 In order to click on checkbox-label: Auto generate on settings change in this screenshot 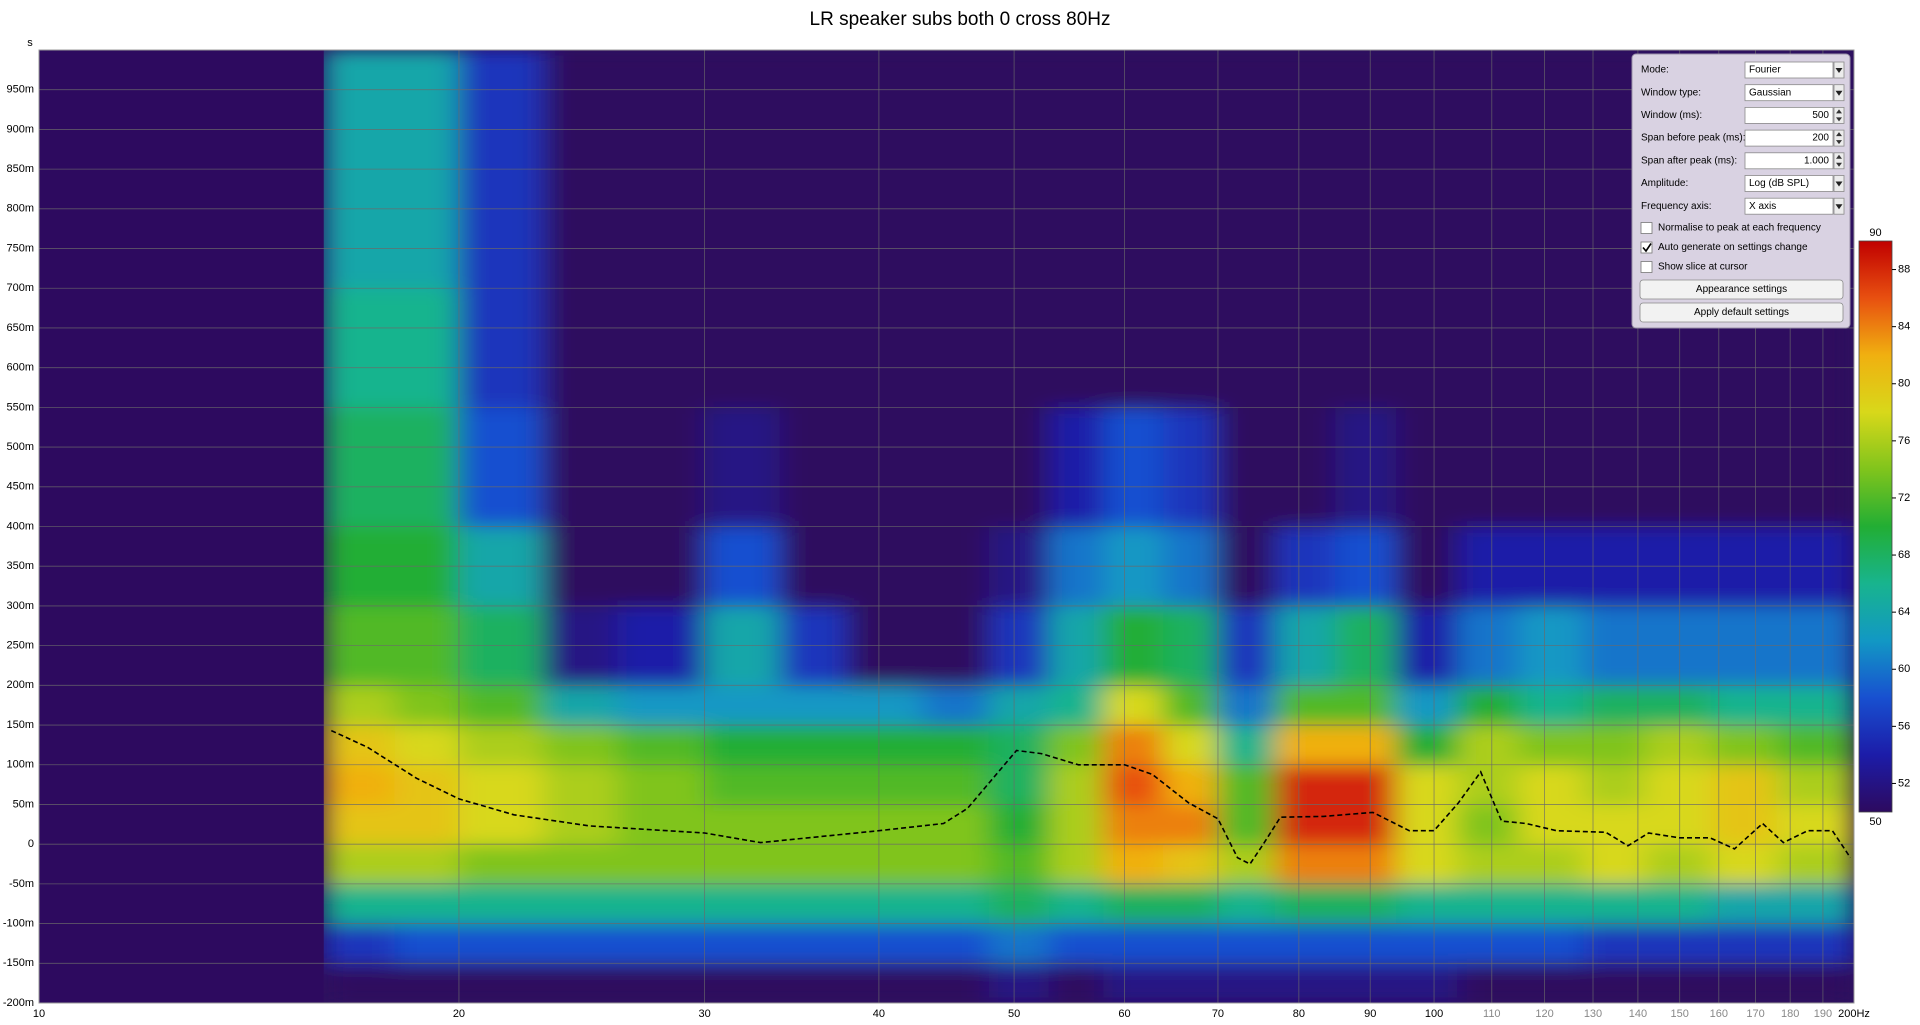, I will do `click(1733, 247)`.